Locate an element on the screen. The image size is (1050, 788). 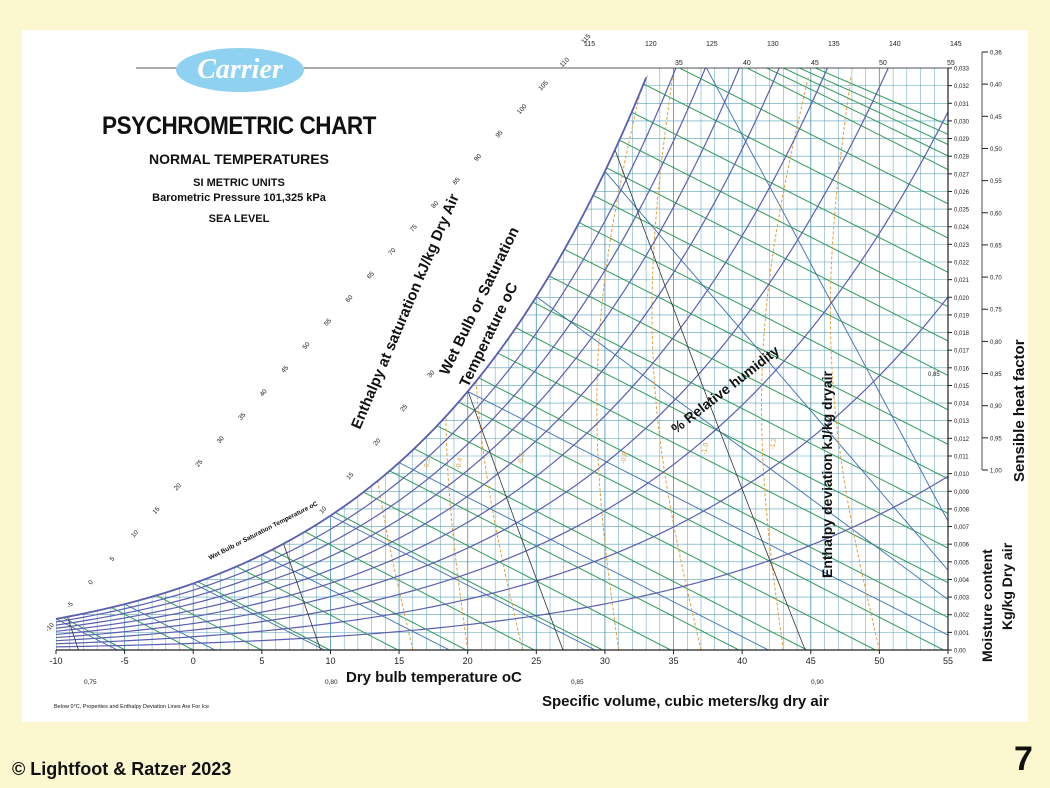
shf-axis-label: Sensible heat factor is located at coordinates (1019, 410).